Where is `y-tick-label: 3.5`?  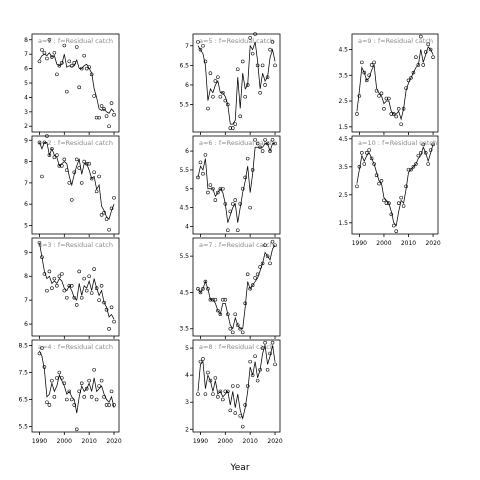 y-tick-label: 3.5 is located at coordinates (184, 329).